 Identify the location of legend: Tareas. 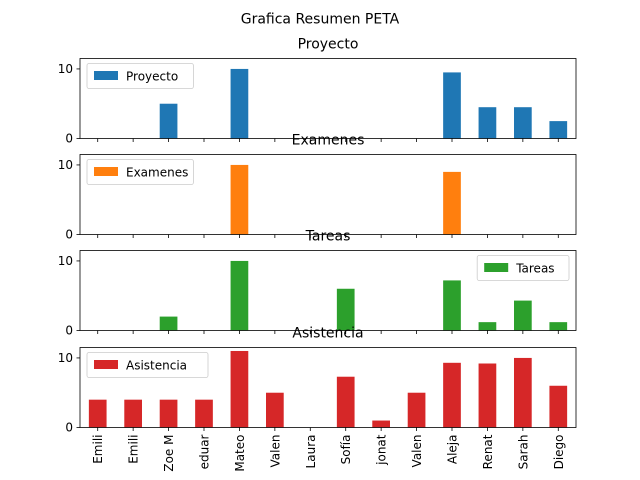
(523, 268).